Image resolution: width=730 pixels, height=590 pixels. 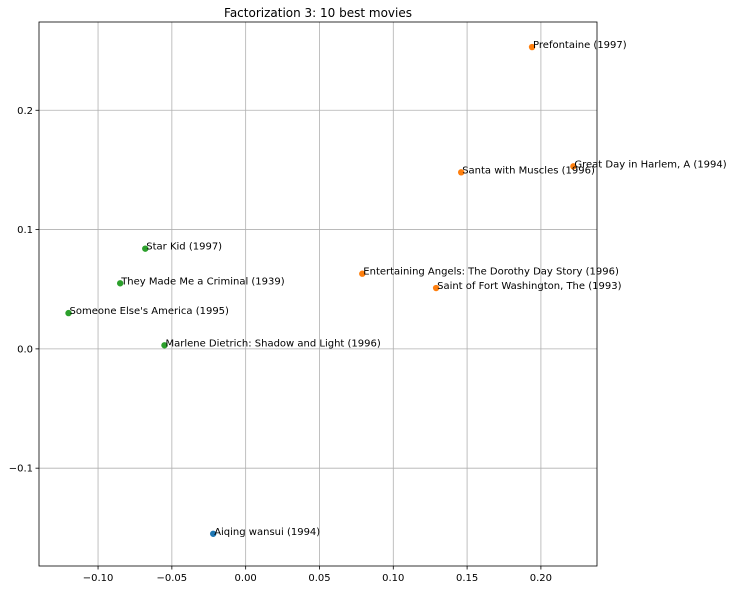 I want to click on data-point-label: Saint of Fort Washington, The (1993), so click(x=529, y=286).